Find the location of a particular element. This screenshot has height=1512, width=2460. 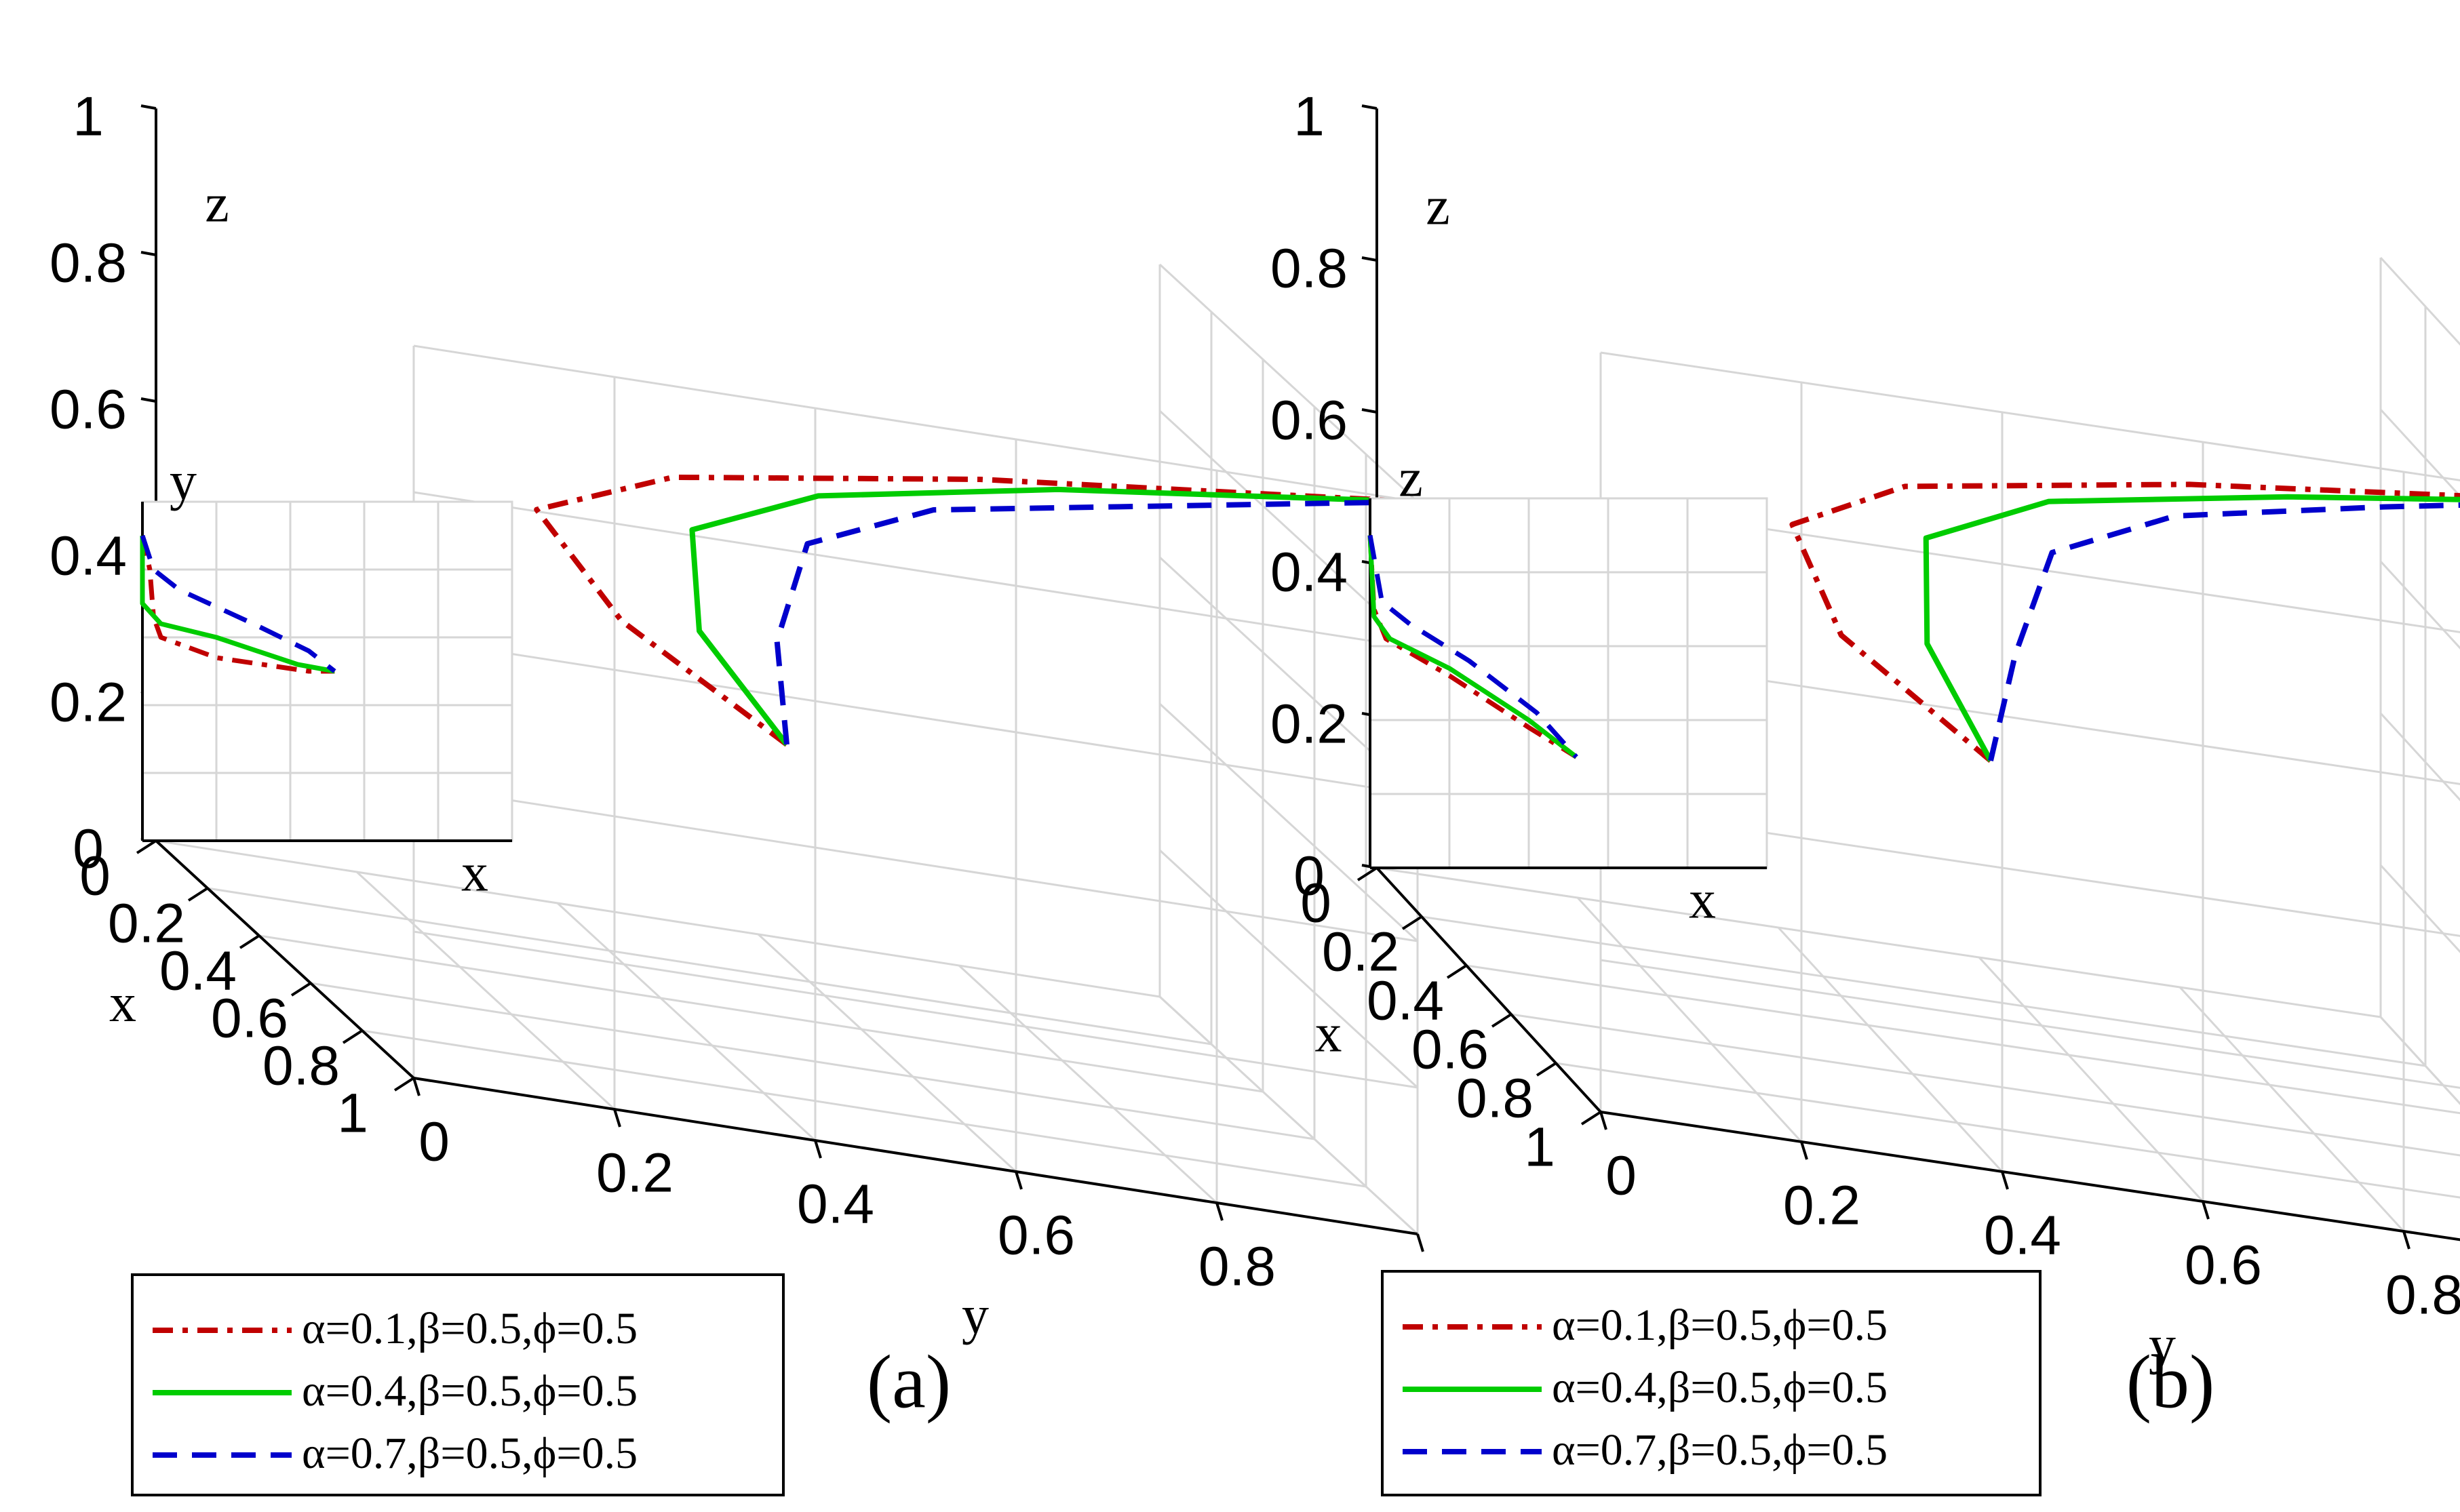

legend-label: α=0.7,β=0.5,ϕ=0.5 is located at coordinates (470, 1453).